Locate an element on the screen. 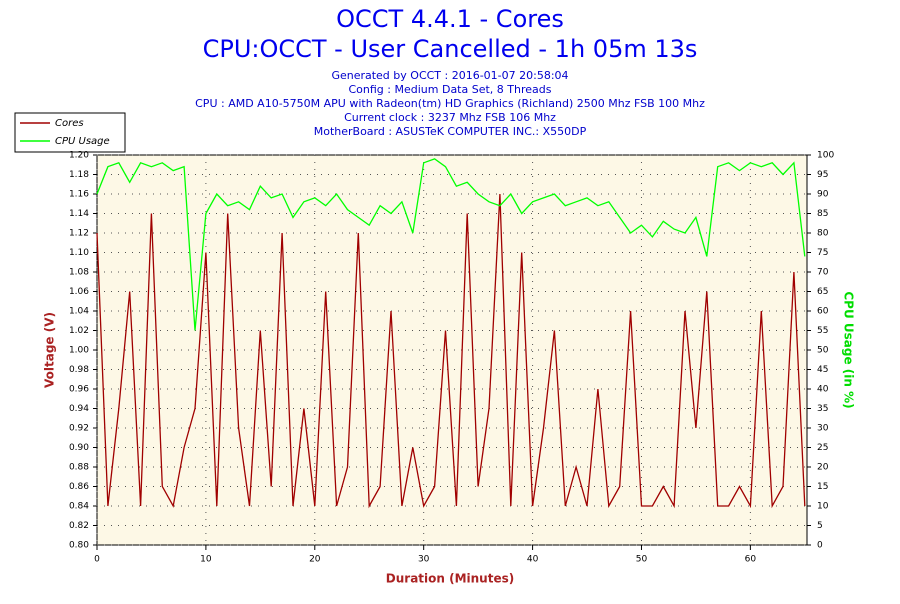  info-line: Current clock : 3237 Mhz FSB 106 Mhz is located at coordinates (450, 117).